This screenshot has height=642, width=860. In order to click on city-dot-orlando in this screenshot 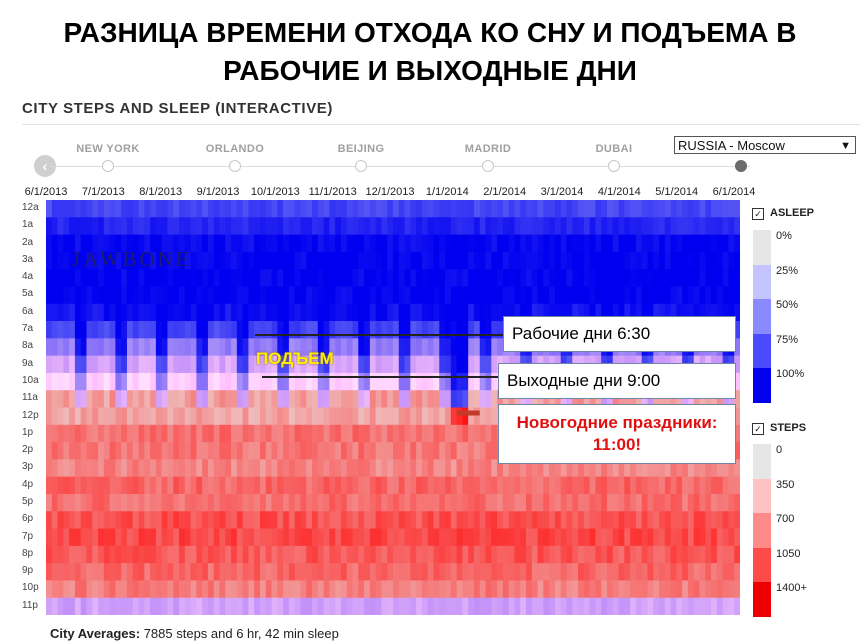, I will do `click(235, 166)`.